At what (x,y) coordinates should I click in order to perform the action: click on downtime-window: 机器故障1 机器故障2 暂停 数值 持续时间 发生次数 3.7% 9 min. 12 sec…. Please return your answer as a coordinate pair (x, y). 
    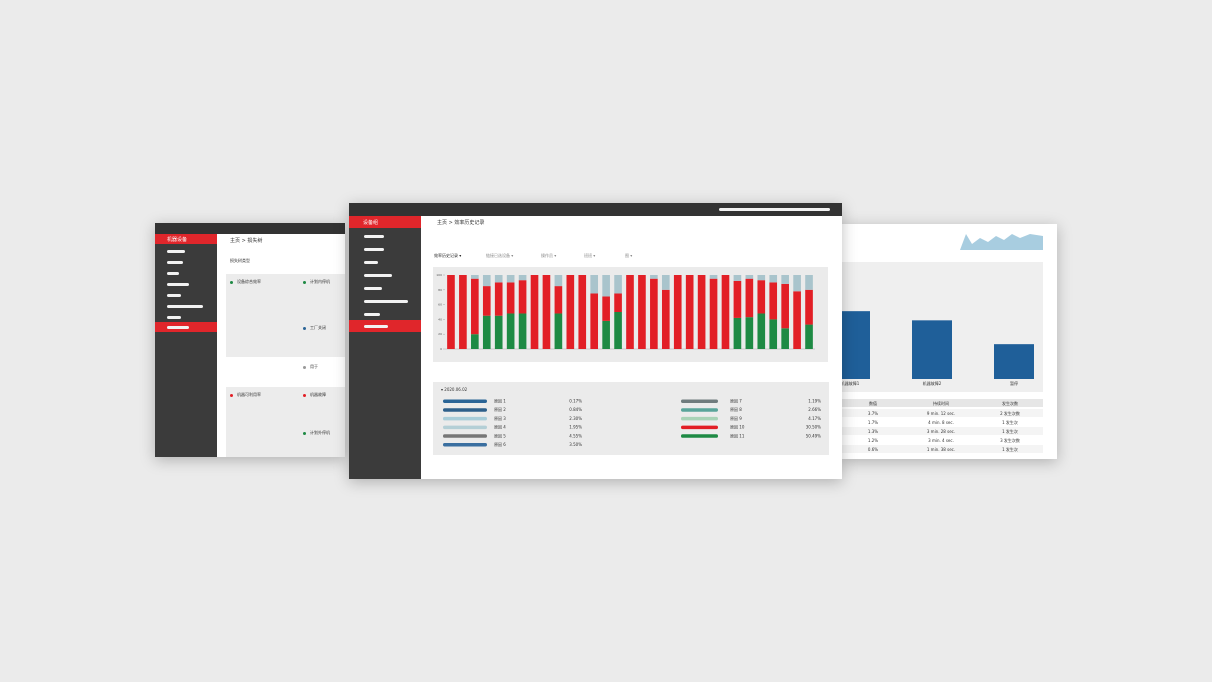
    Looking at the image, I should click on (948, 341).